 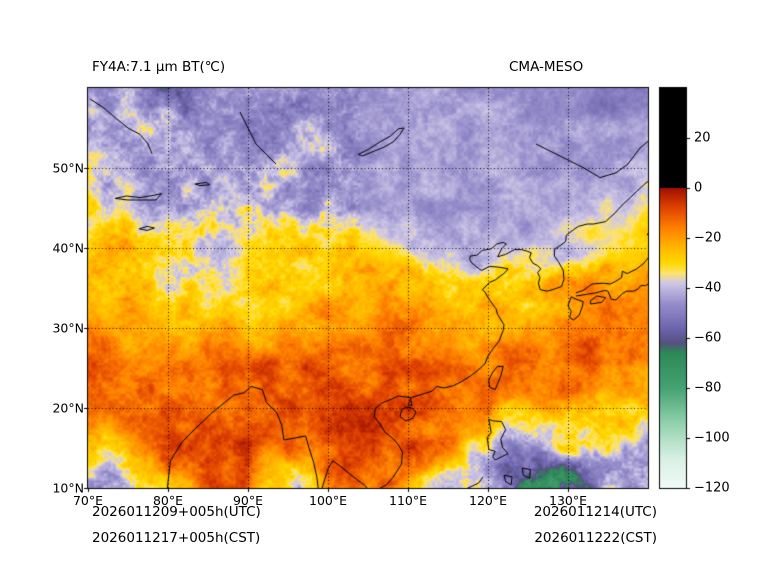 What do you see at coordinates (595, 538) in the screenshot?
I see `annotation-valid-time-cst: 2026011222(CST)` at bounding box center [595, 538].